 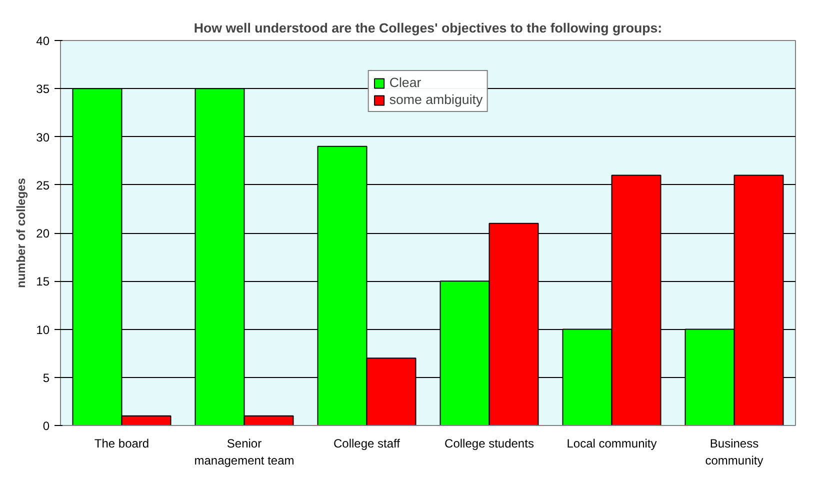 I want to click on y-tick-label: 5, so click(x=46, y=377).